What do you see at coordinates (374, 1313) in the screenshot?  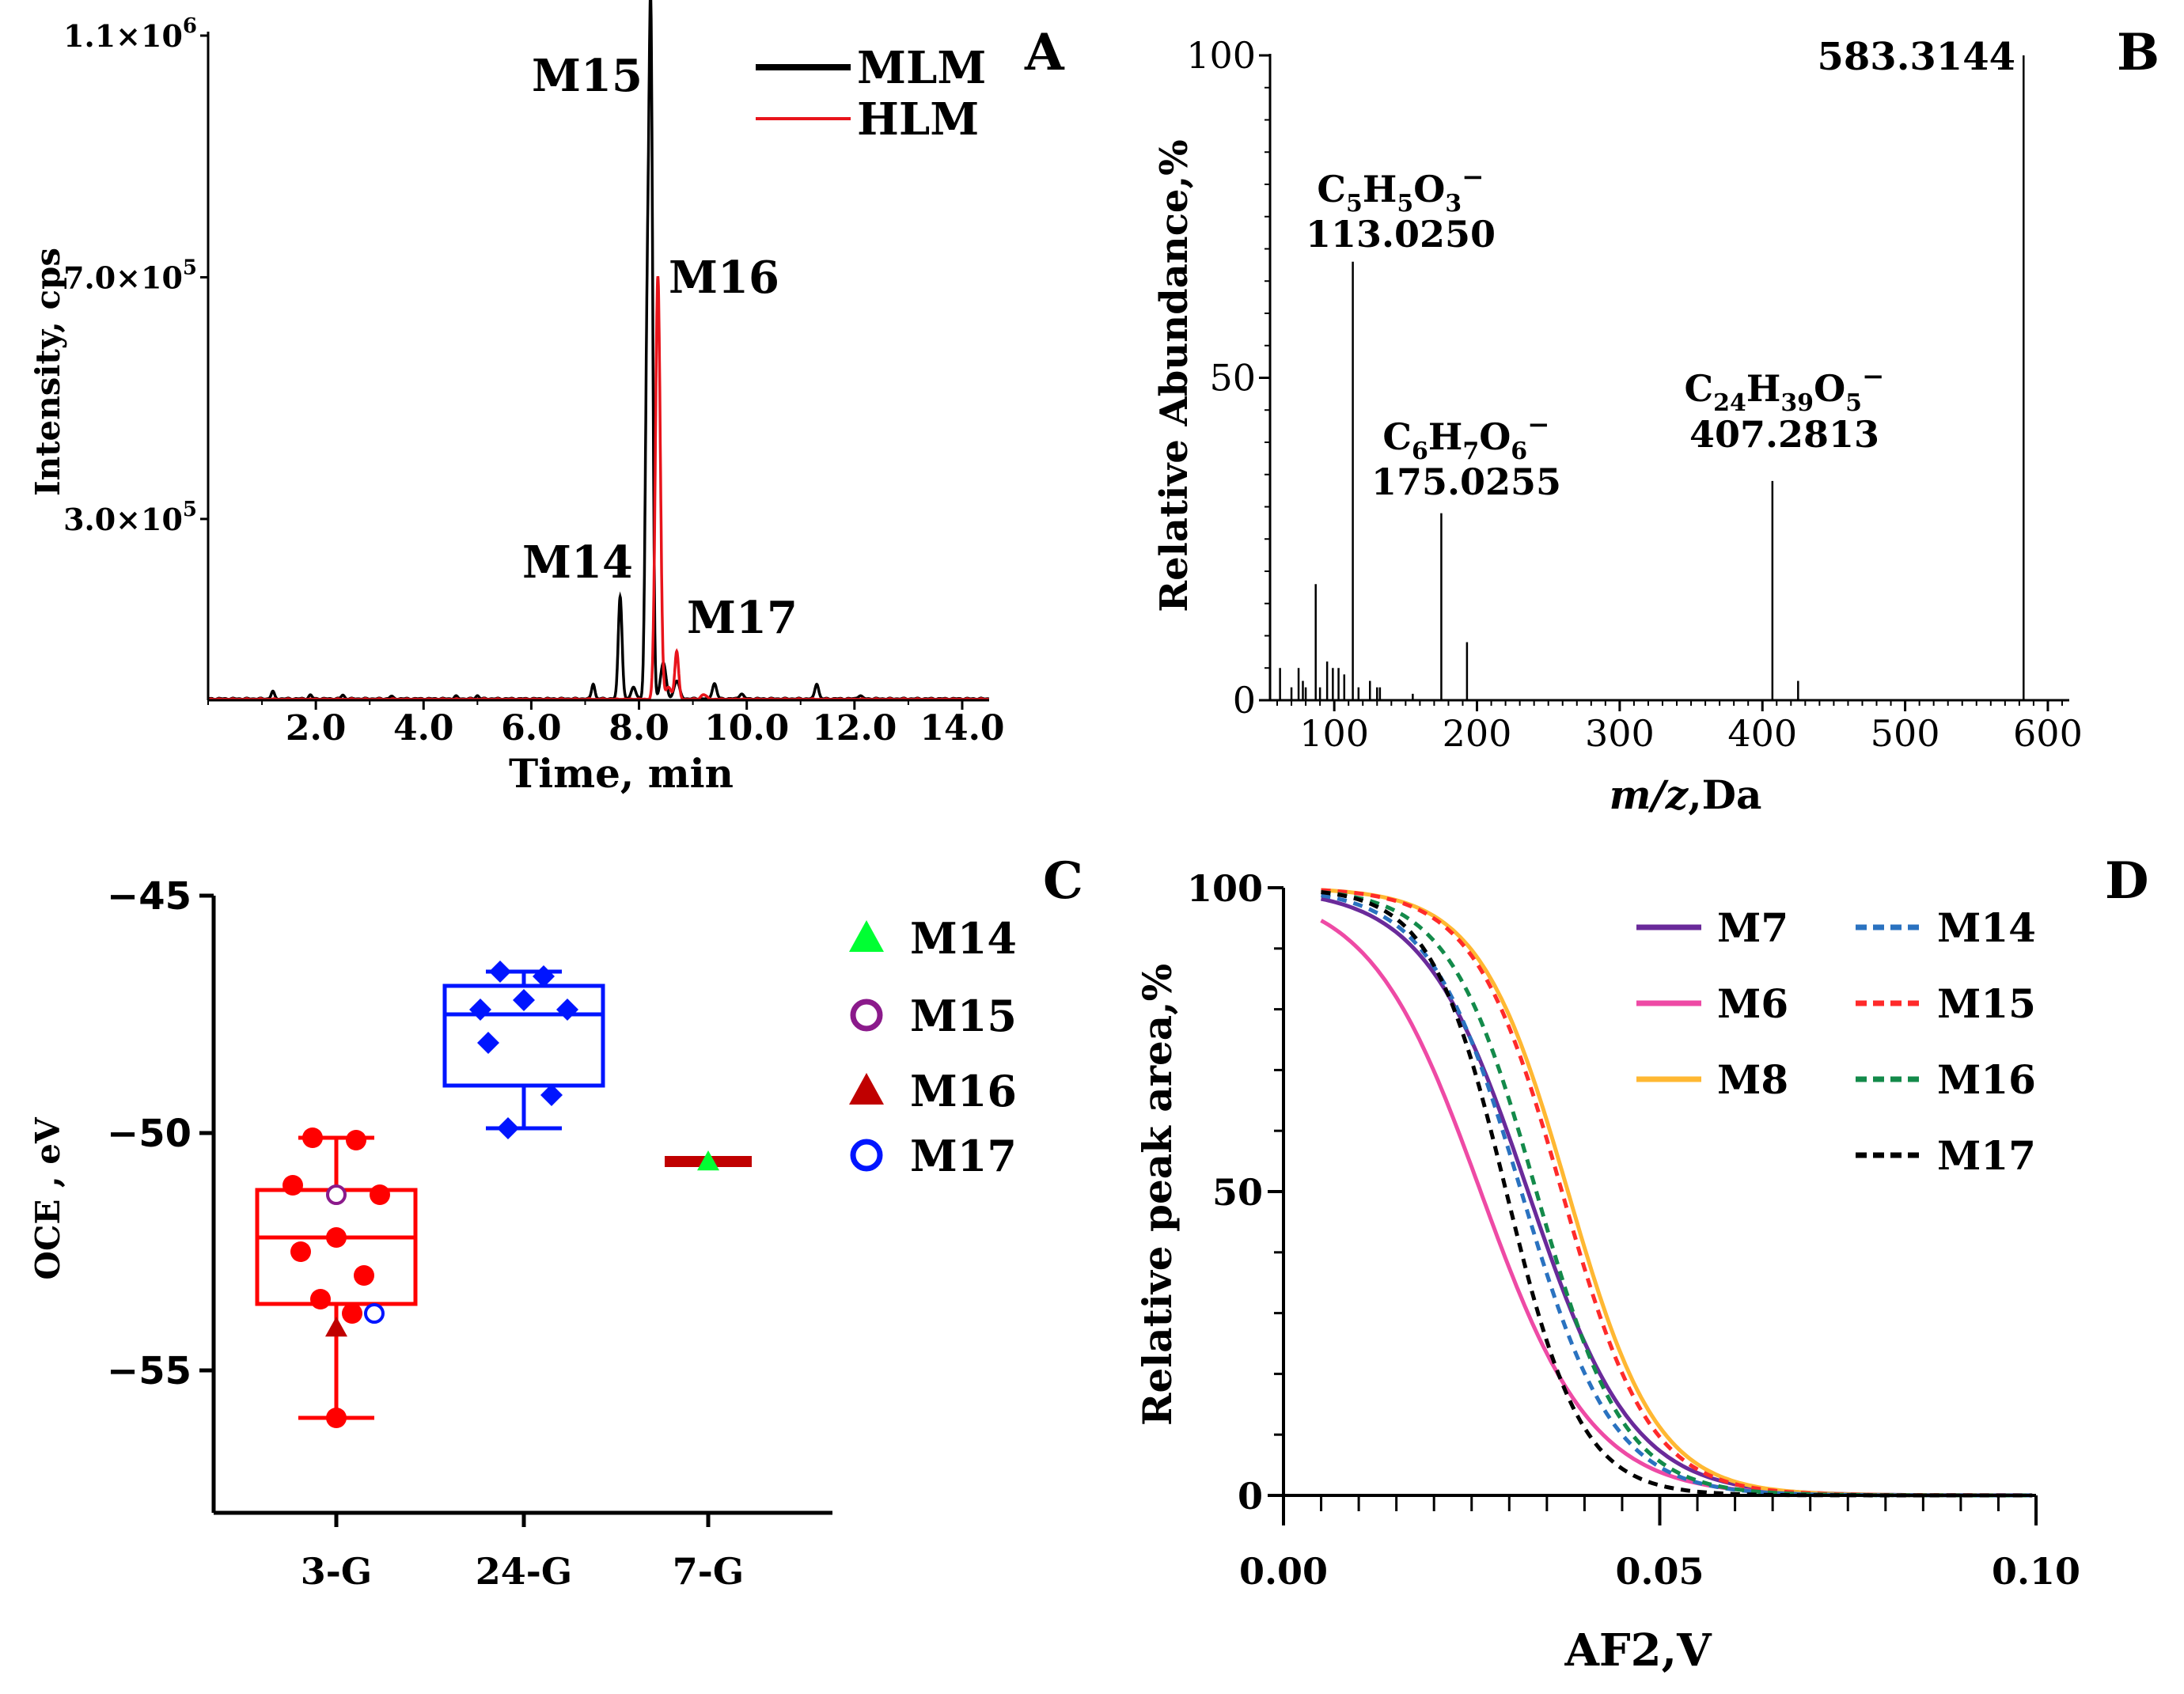 I see `c-special-m17` at bounding box center [374, 1313].